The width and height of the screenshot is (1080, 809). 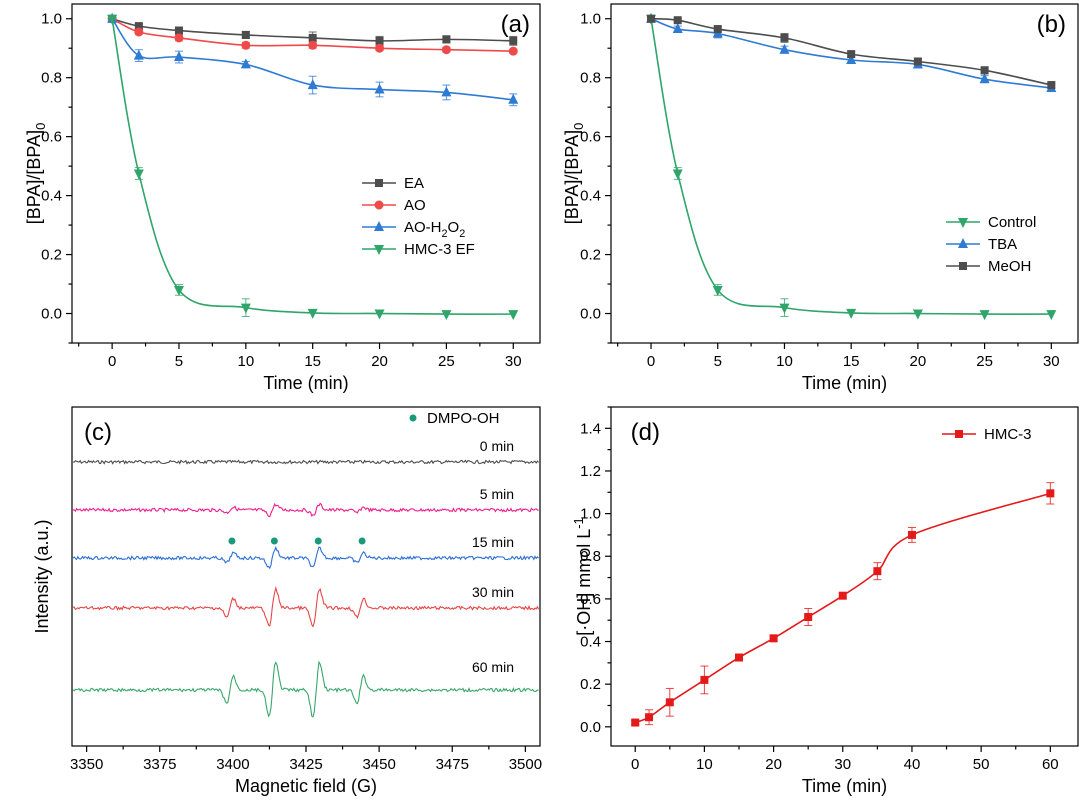 I want to click on legend-item-tba: TBA, so click(x=981, y=244).